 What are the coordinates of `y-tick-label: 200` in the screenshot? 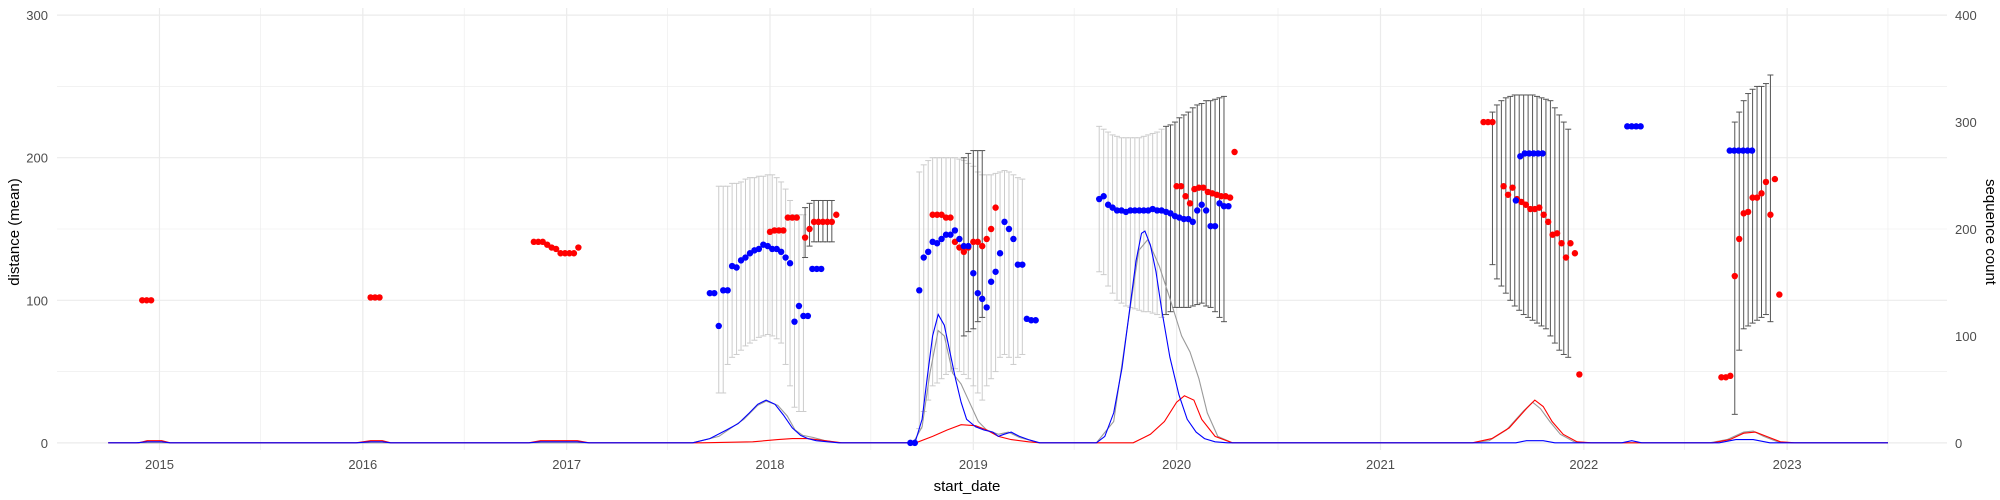 It's located at (37, 158).